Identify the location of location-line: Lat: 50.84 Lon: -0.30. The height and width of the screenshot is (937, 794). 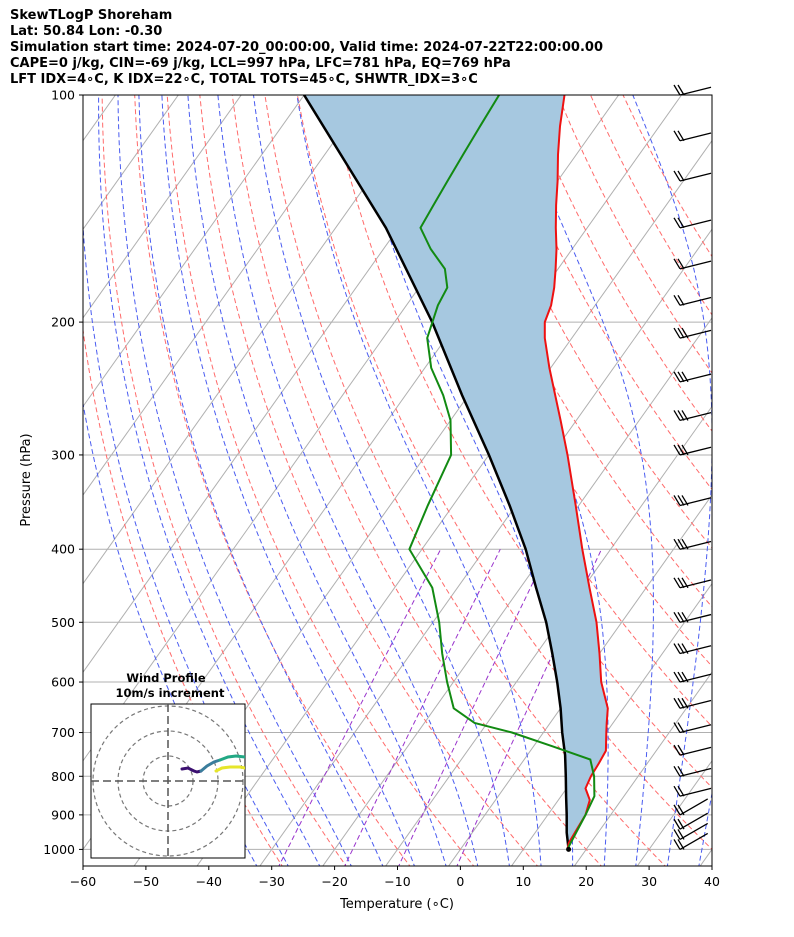
(86, 31).